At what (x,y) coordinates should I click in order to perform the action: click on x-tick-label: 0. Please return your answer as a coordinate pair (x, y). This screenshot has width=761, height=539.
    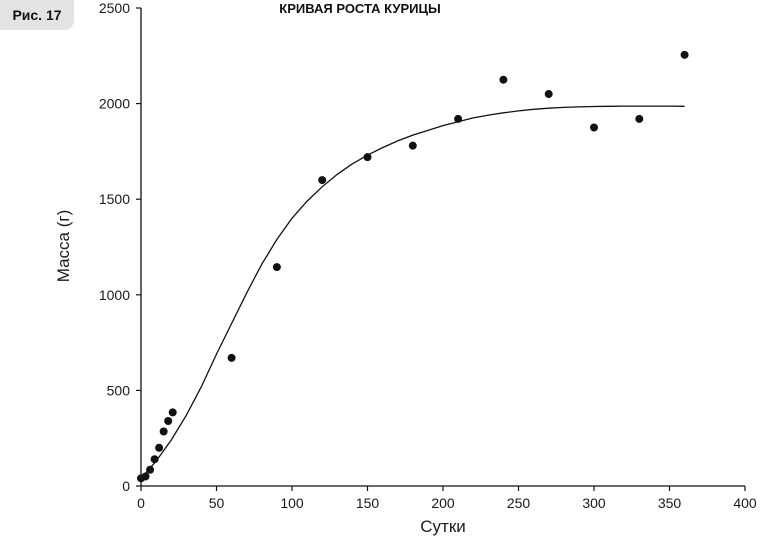
    Looking at the image, I should click on (141, 503).